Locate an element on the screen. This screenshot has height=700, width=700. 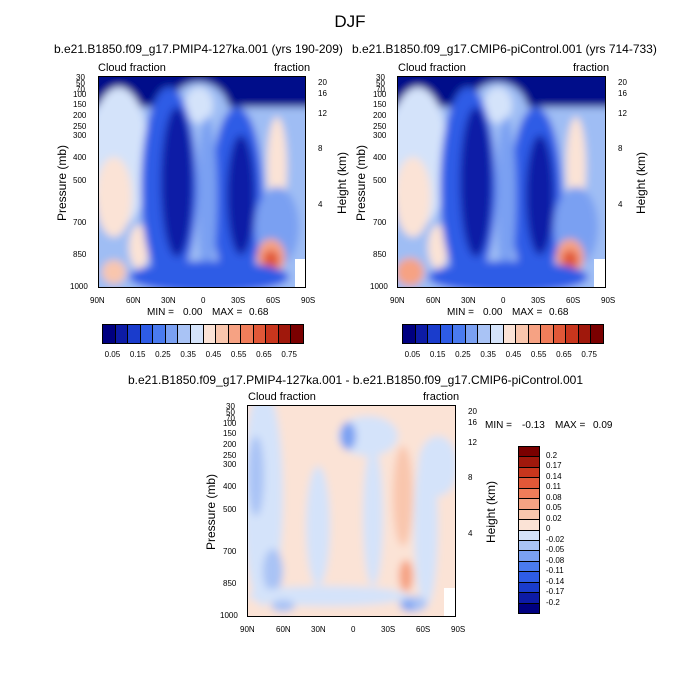
panel3-ytick-50: 50 is located at coordinates (230, 412).